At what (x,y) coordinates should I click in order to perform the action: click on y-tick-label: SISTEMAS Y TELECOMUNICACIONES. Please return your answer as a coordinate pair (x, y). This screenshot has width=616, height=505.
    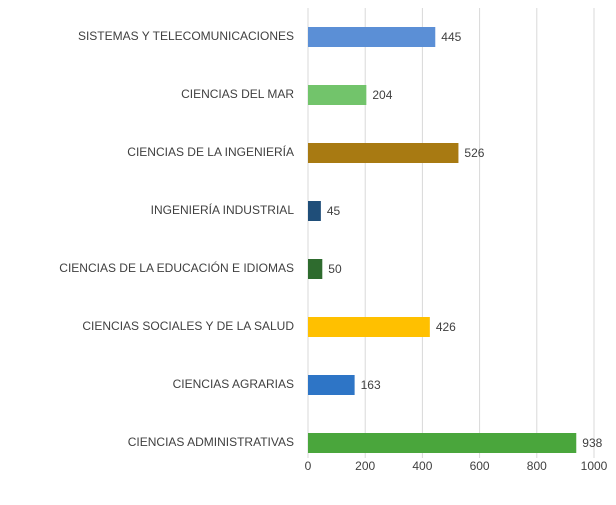
    Looking at the image, I should click on (186, 36).